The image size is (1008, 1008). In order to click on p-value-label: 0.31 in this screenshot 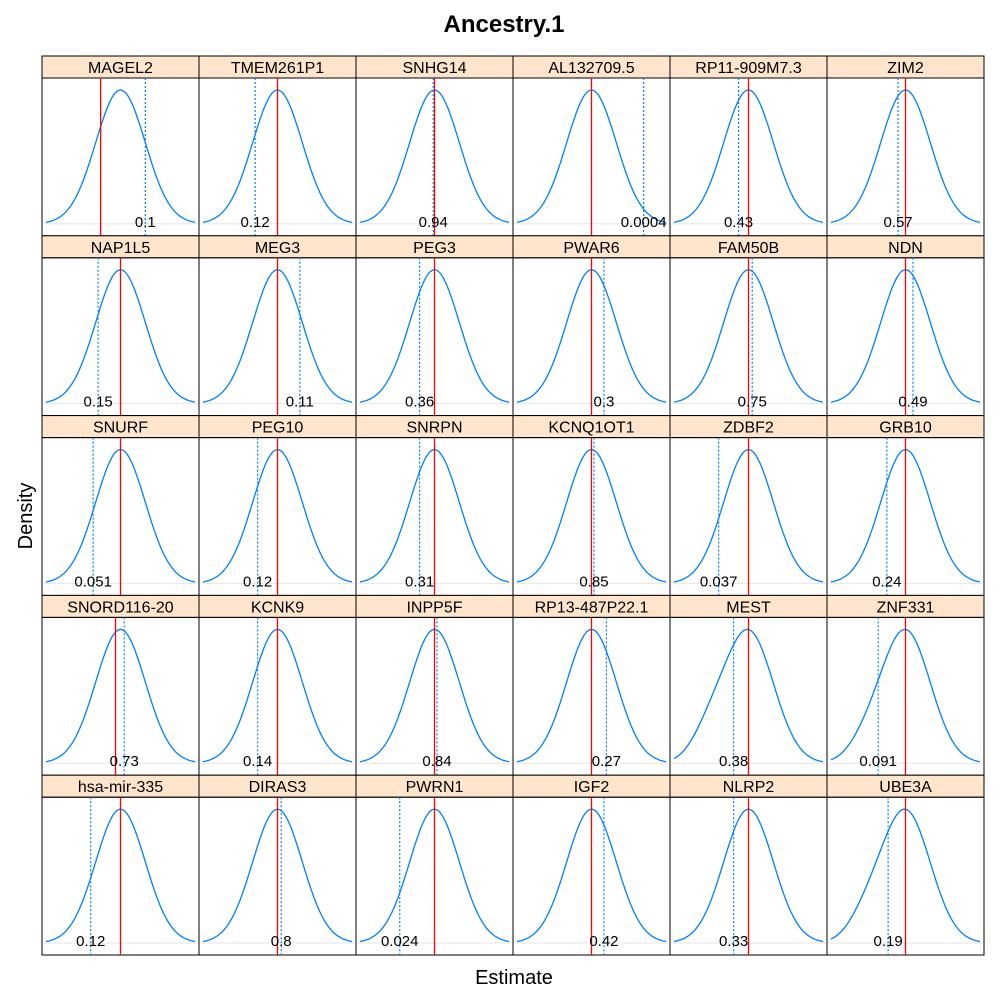, I will do `click(419, 581)`.